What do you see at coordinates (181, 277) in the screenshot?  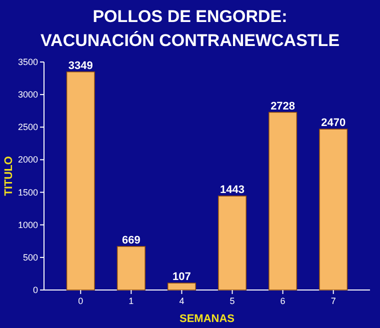 I see `data-label: 107` at bounding box center [181, 277].